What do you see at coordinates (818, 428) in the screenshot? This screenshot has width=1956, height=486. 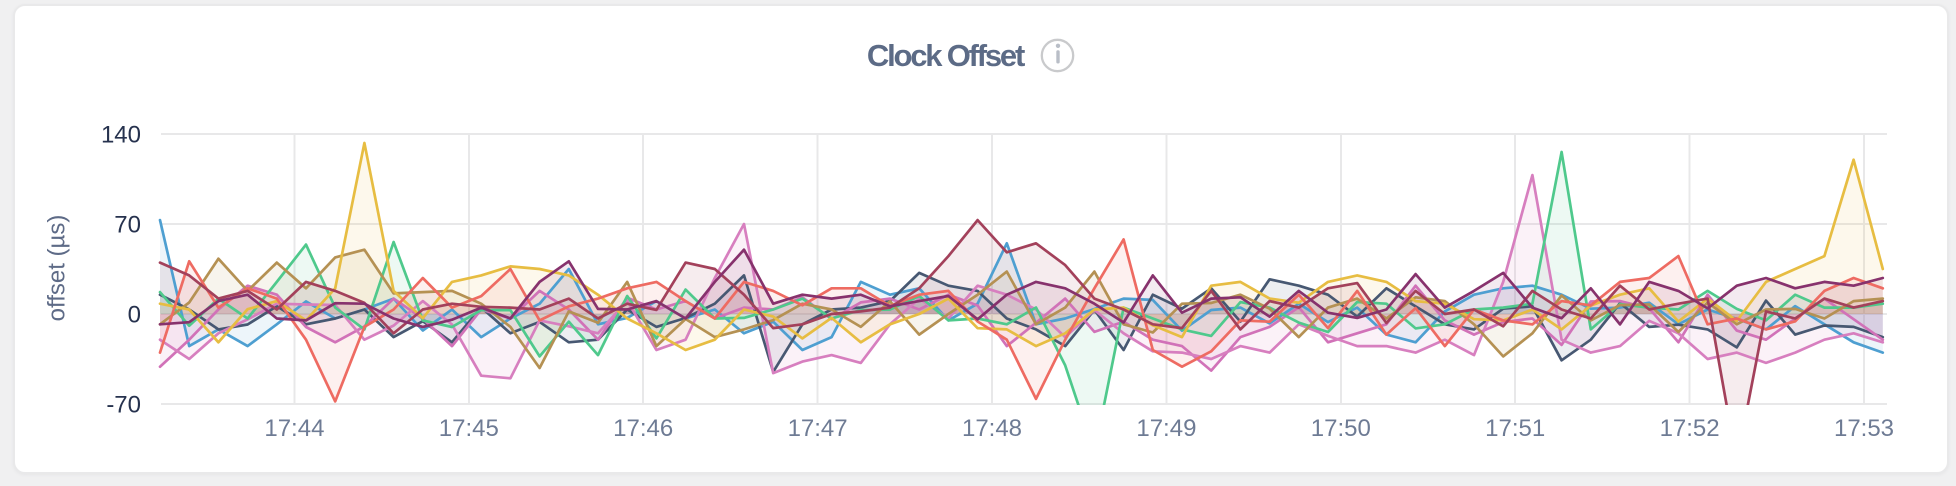 I see `svg-text: 17:47` at bounding box center [818, 428].